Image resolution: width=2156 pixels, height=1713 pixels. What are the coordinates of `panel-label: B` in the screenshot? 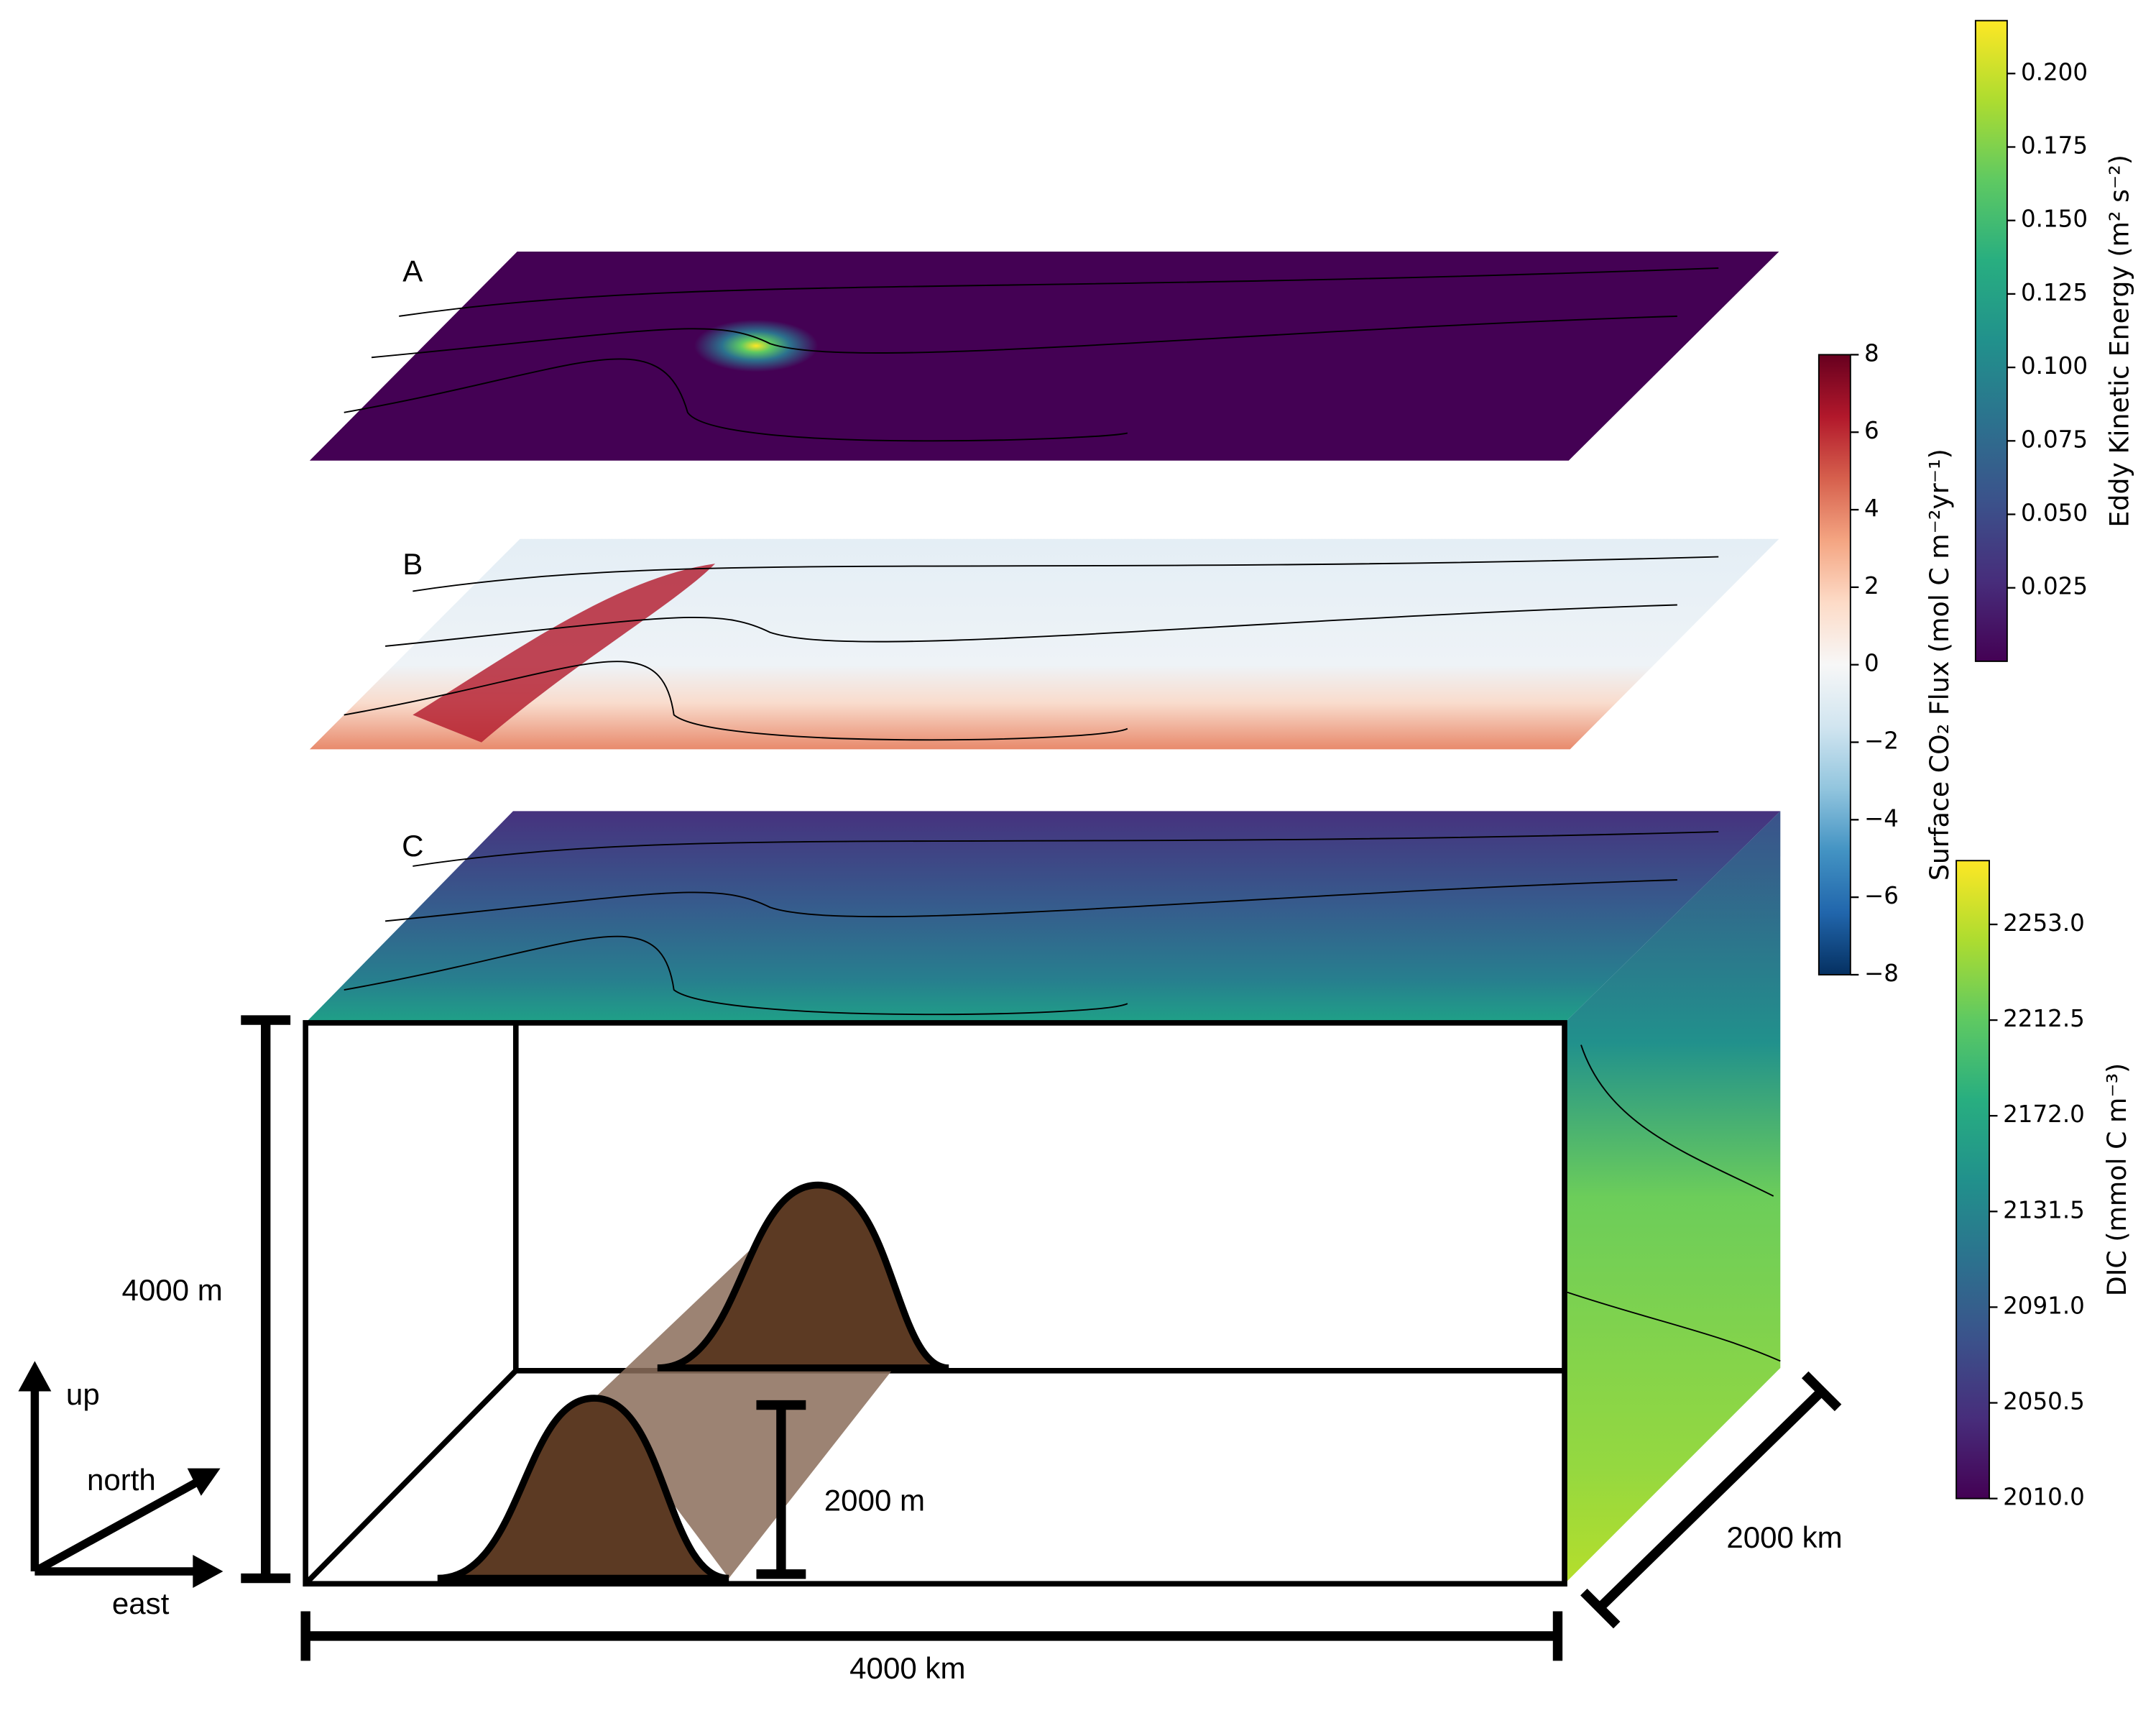 It's located at (412, 564).